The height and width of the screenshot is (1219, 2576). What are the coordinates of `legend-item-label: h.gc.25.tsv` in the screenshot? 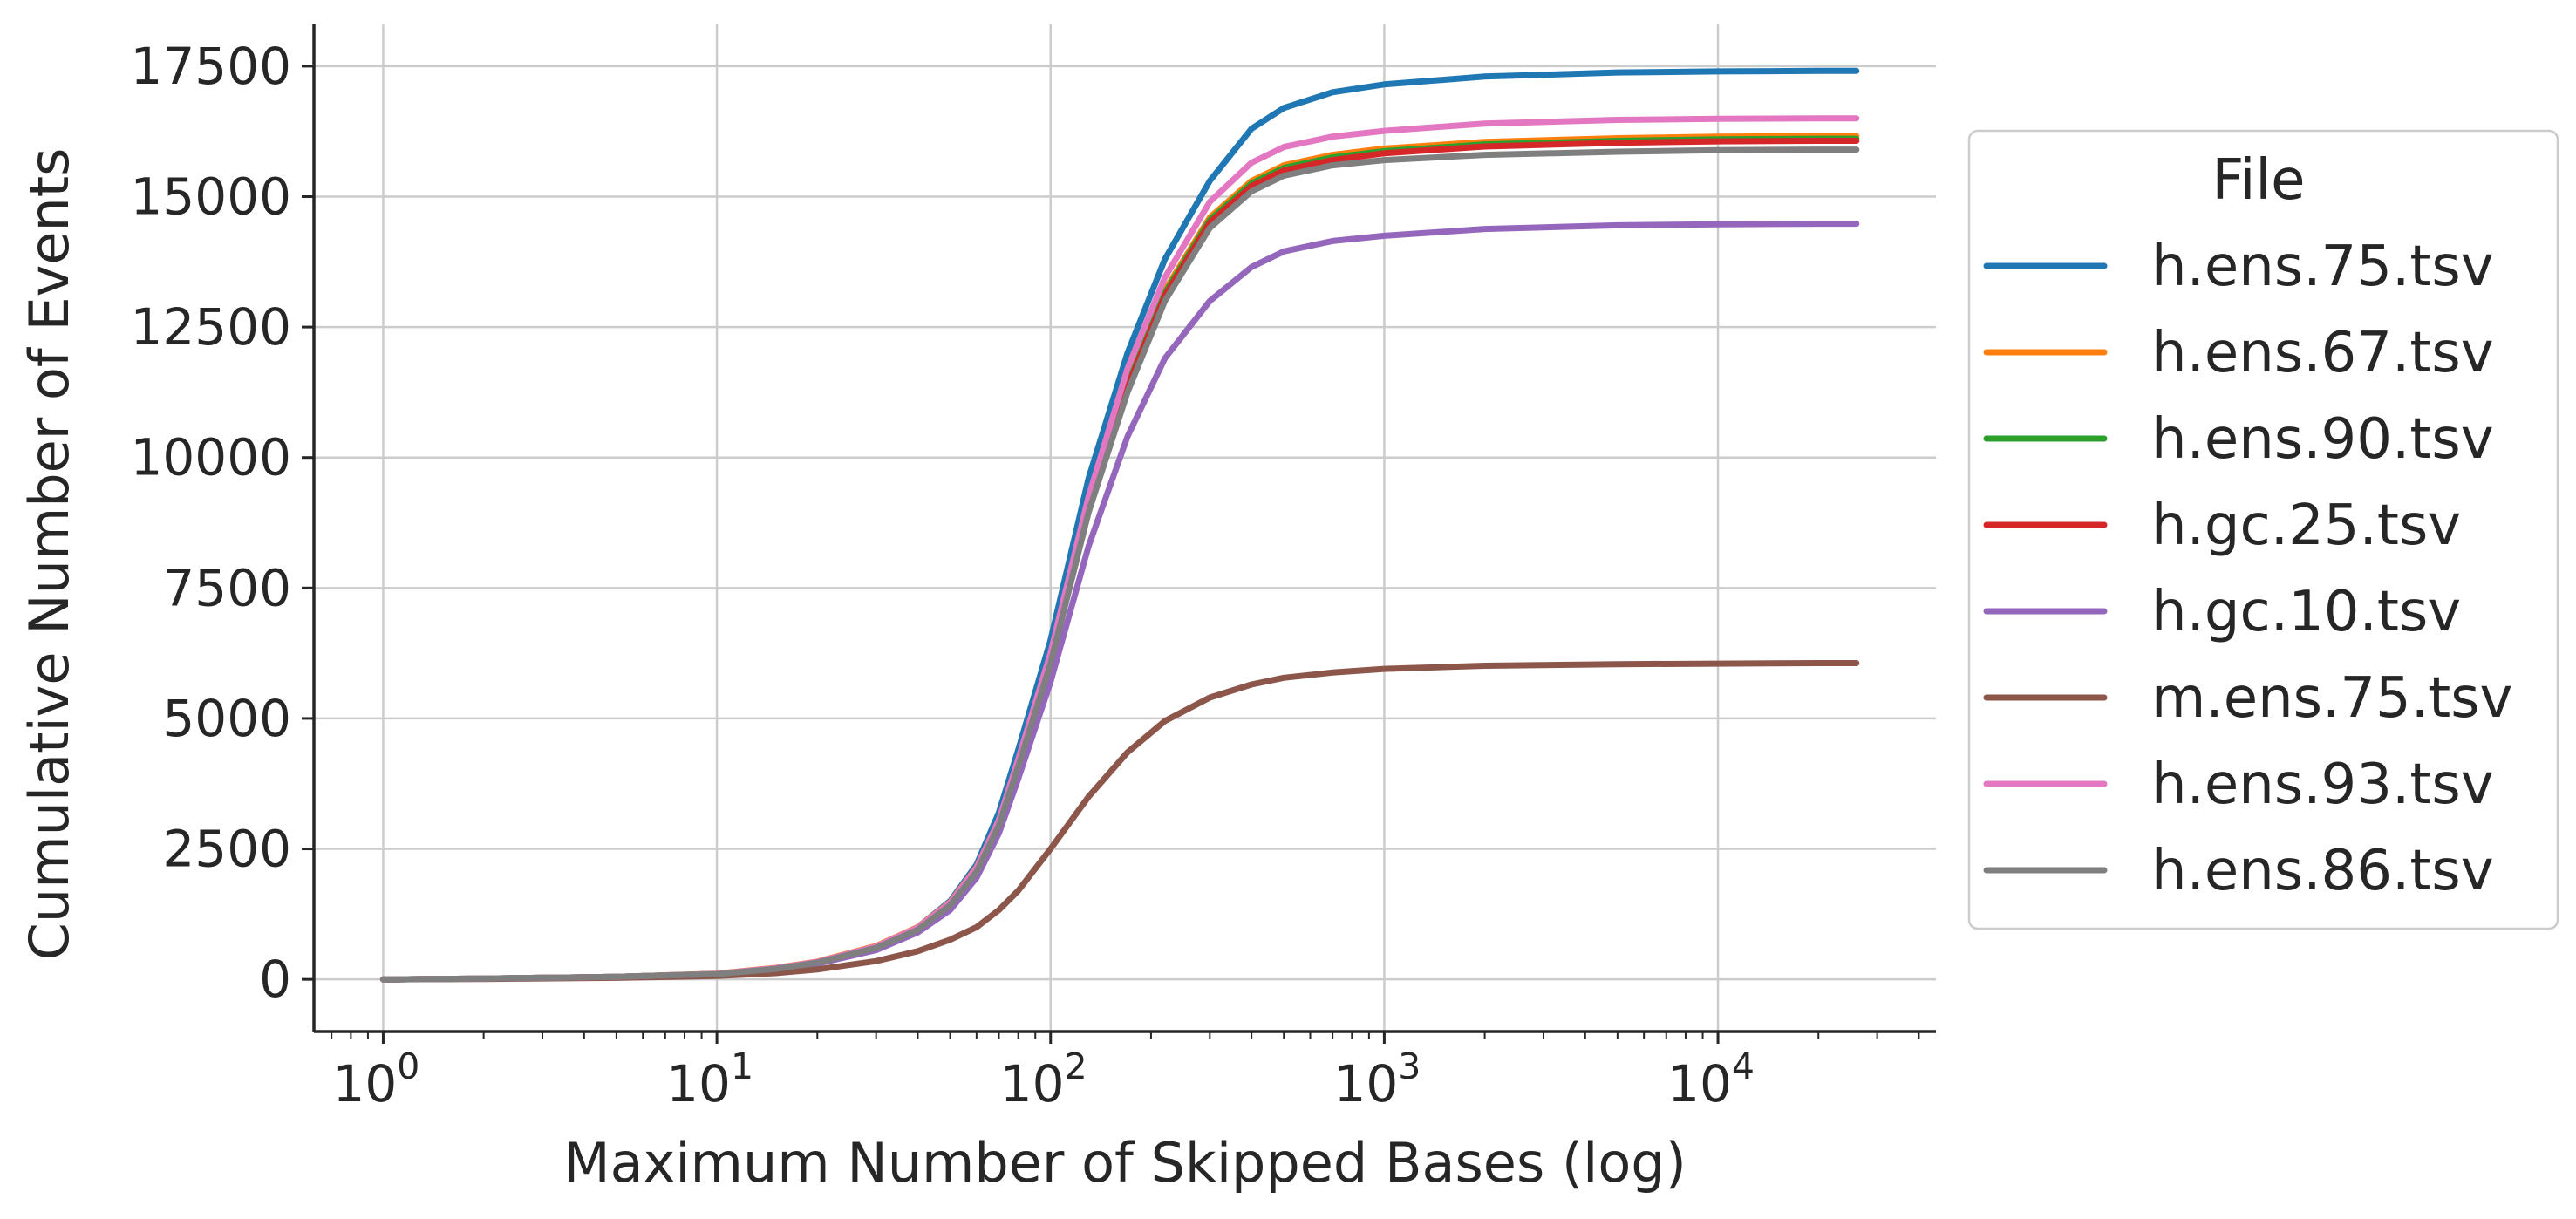 It's located at (2306, 526).